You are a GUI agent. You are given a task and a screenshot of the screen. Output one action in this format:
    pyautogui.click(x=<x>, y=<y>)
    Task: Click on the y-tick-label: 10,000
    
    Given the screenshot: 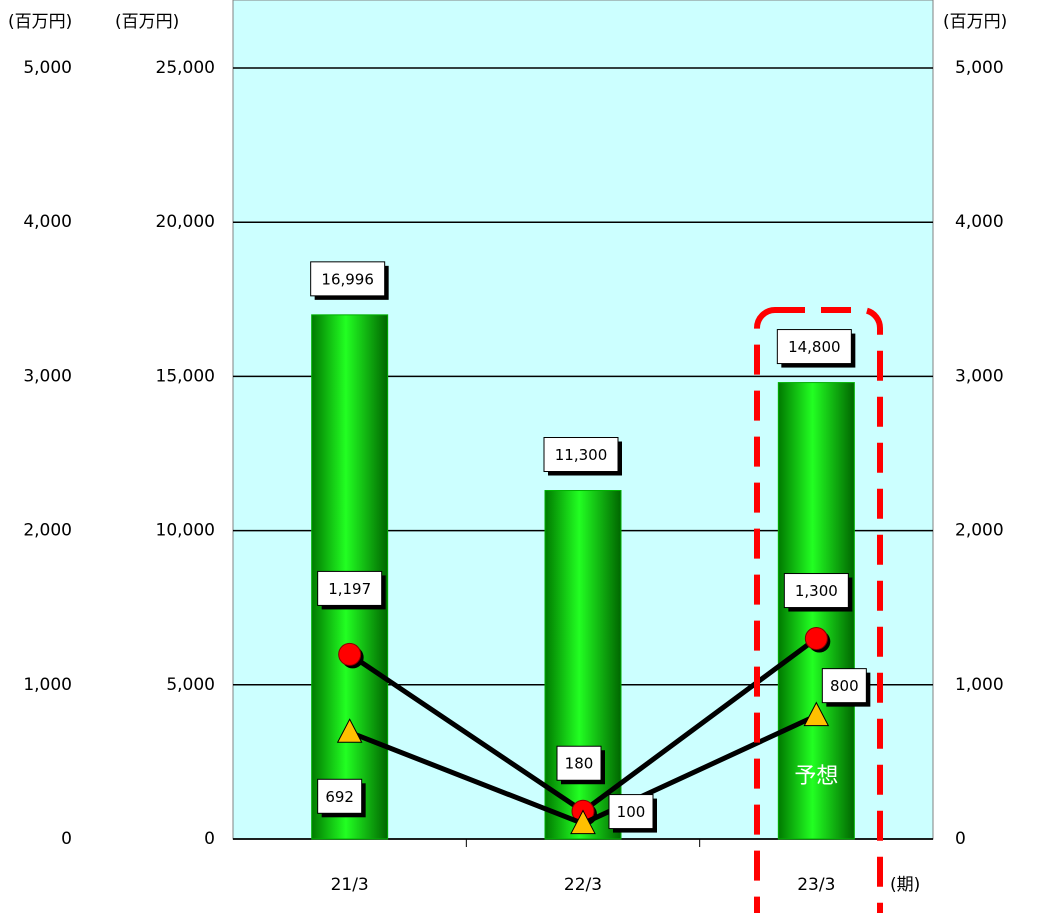 What is the action you would take?
    pyautogui.click(x=185, y=531)
    